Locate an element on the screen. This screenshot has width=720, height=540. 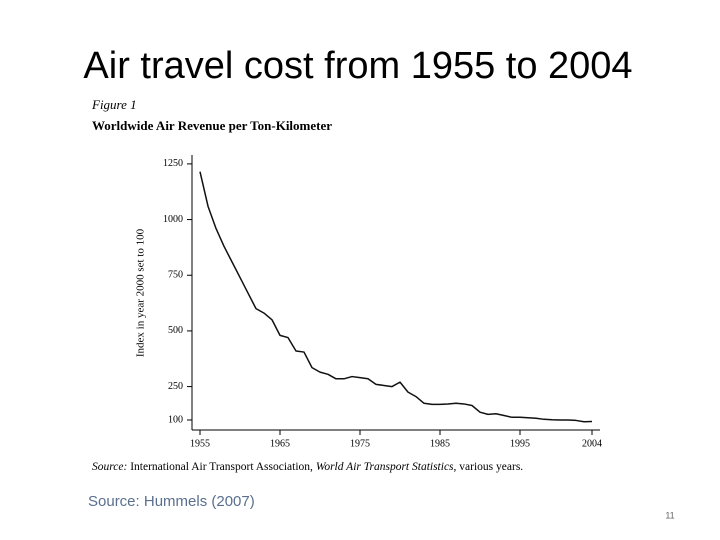
x-tick-label: 1975 is located at coordinates (360, 443).